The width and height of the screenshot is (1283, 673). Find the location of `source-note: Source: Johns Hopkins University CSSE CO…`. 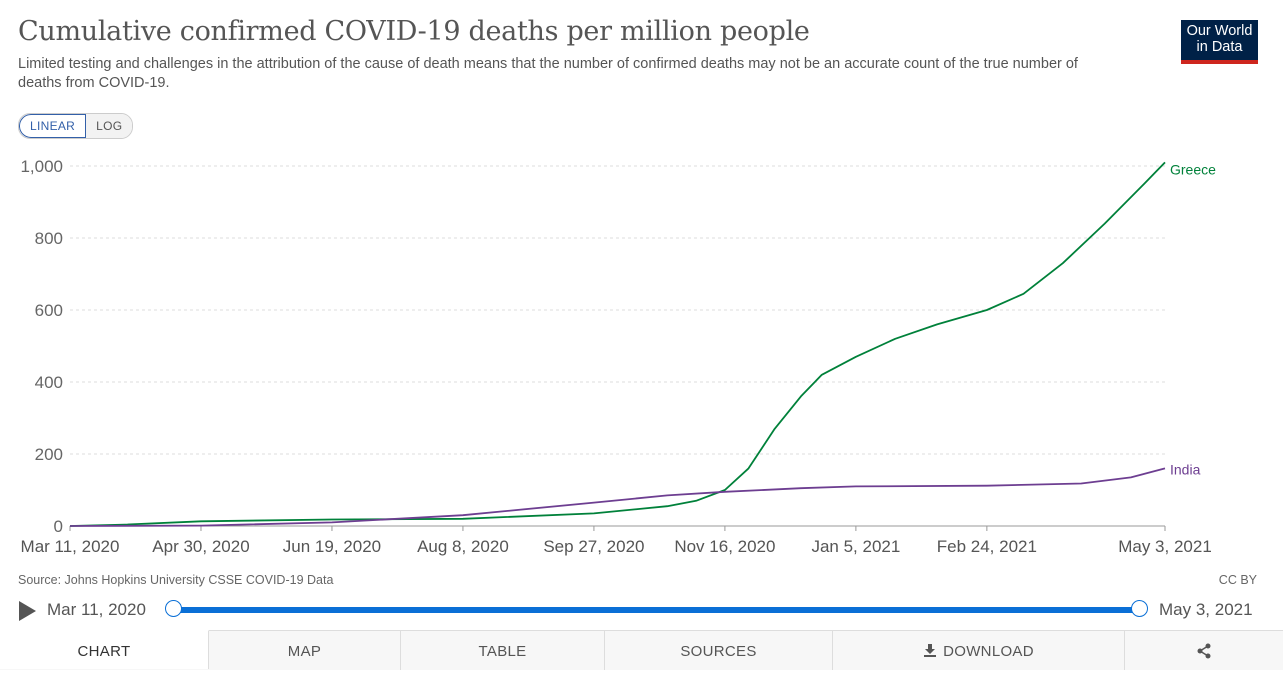

source-note: Source: Johns Hopkins University CSSE CO… is located at coordinates (176, 580).